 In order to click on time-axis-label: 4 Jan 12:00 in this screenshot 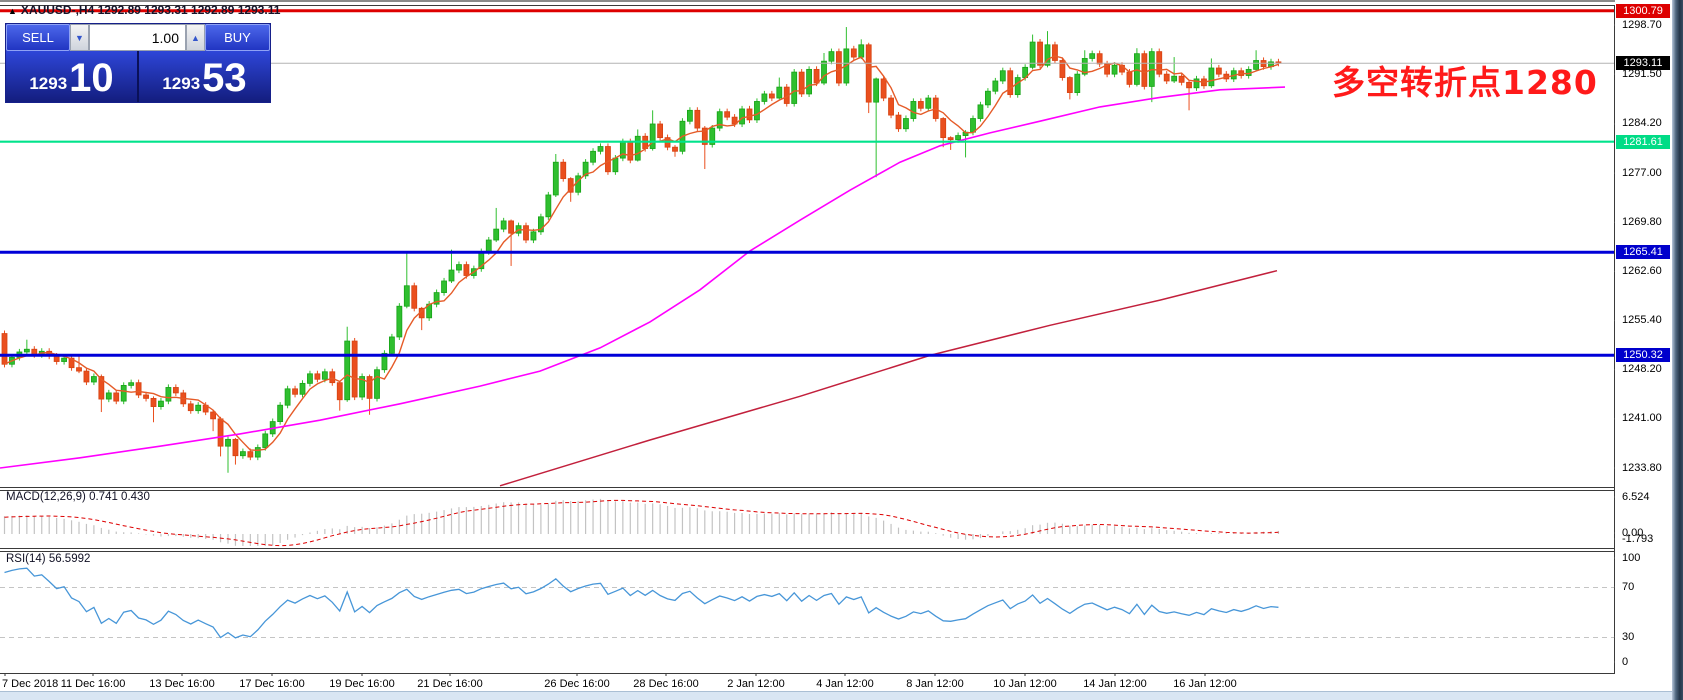, I will do `click(845, 684)`.